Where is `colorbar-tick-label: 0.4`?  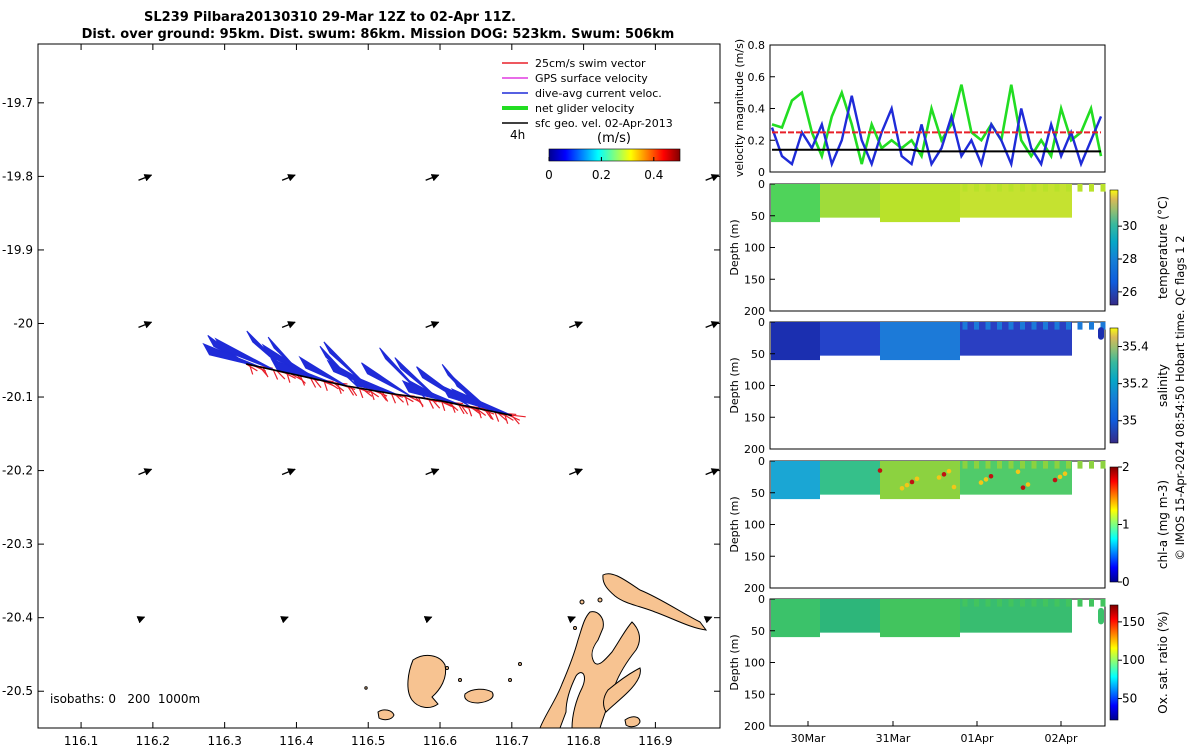
colorbar-tick-label: 0.4 is located at coordinates (653, 175).